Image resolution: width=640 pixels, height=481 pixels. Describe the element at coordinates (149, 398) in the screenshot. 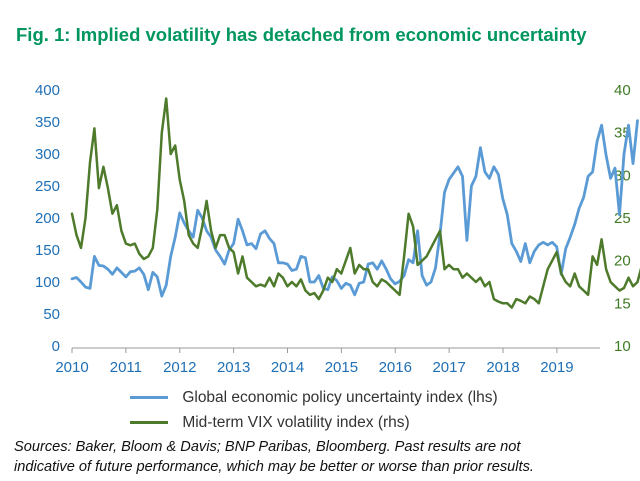

I see `legend-swatch-lhs` at that location.